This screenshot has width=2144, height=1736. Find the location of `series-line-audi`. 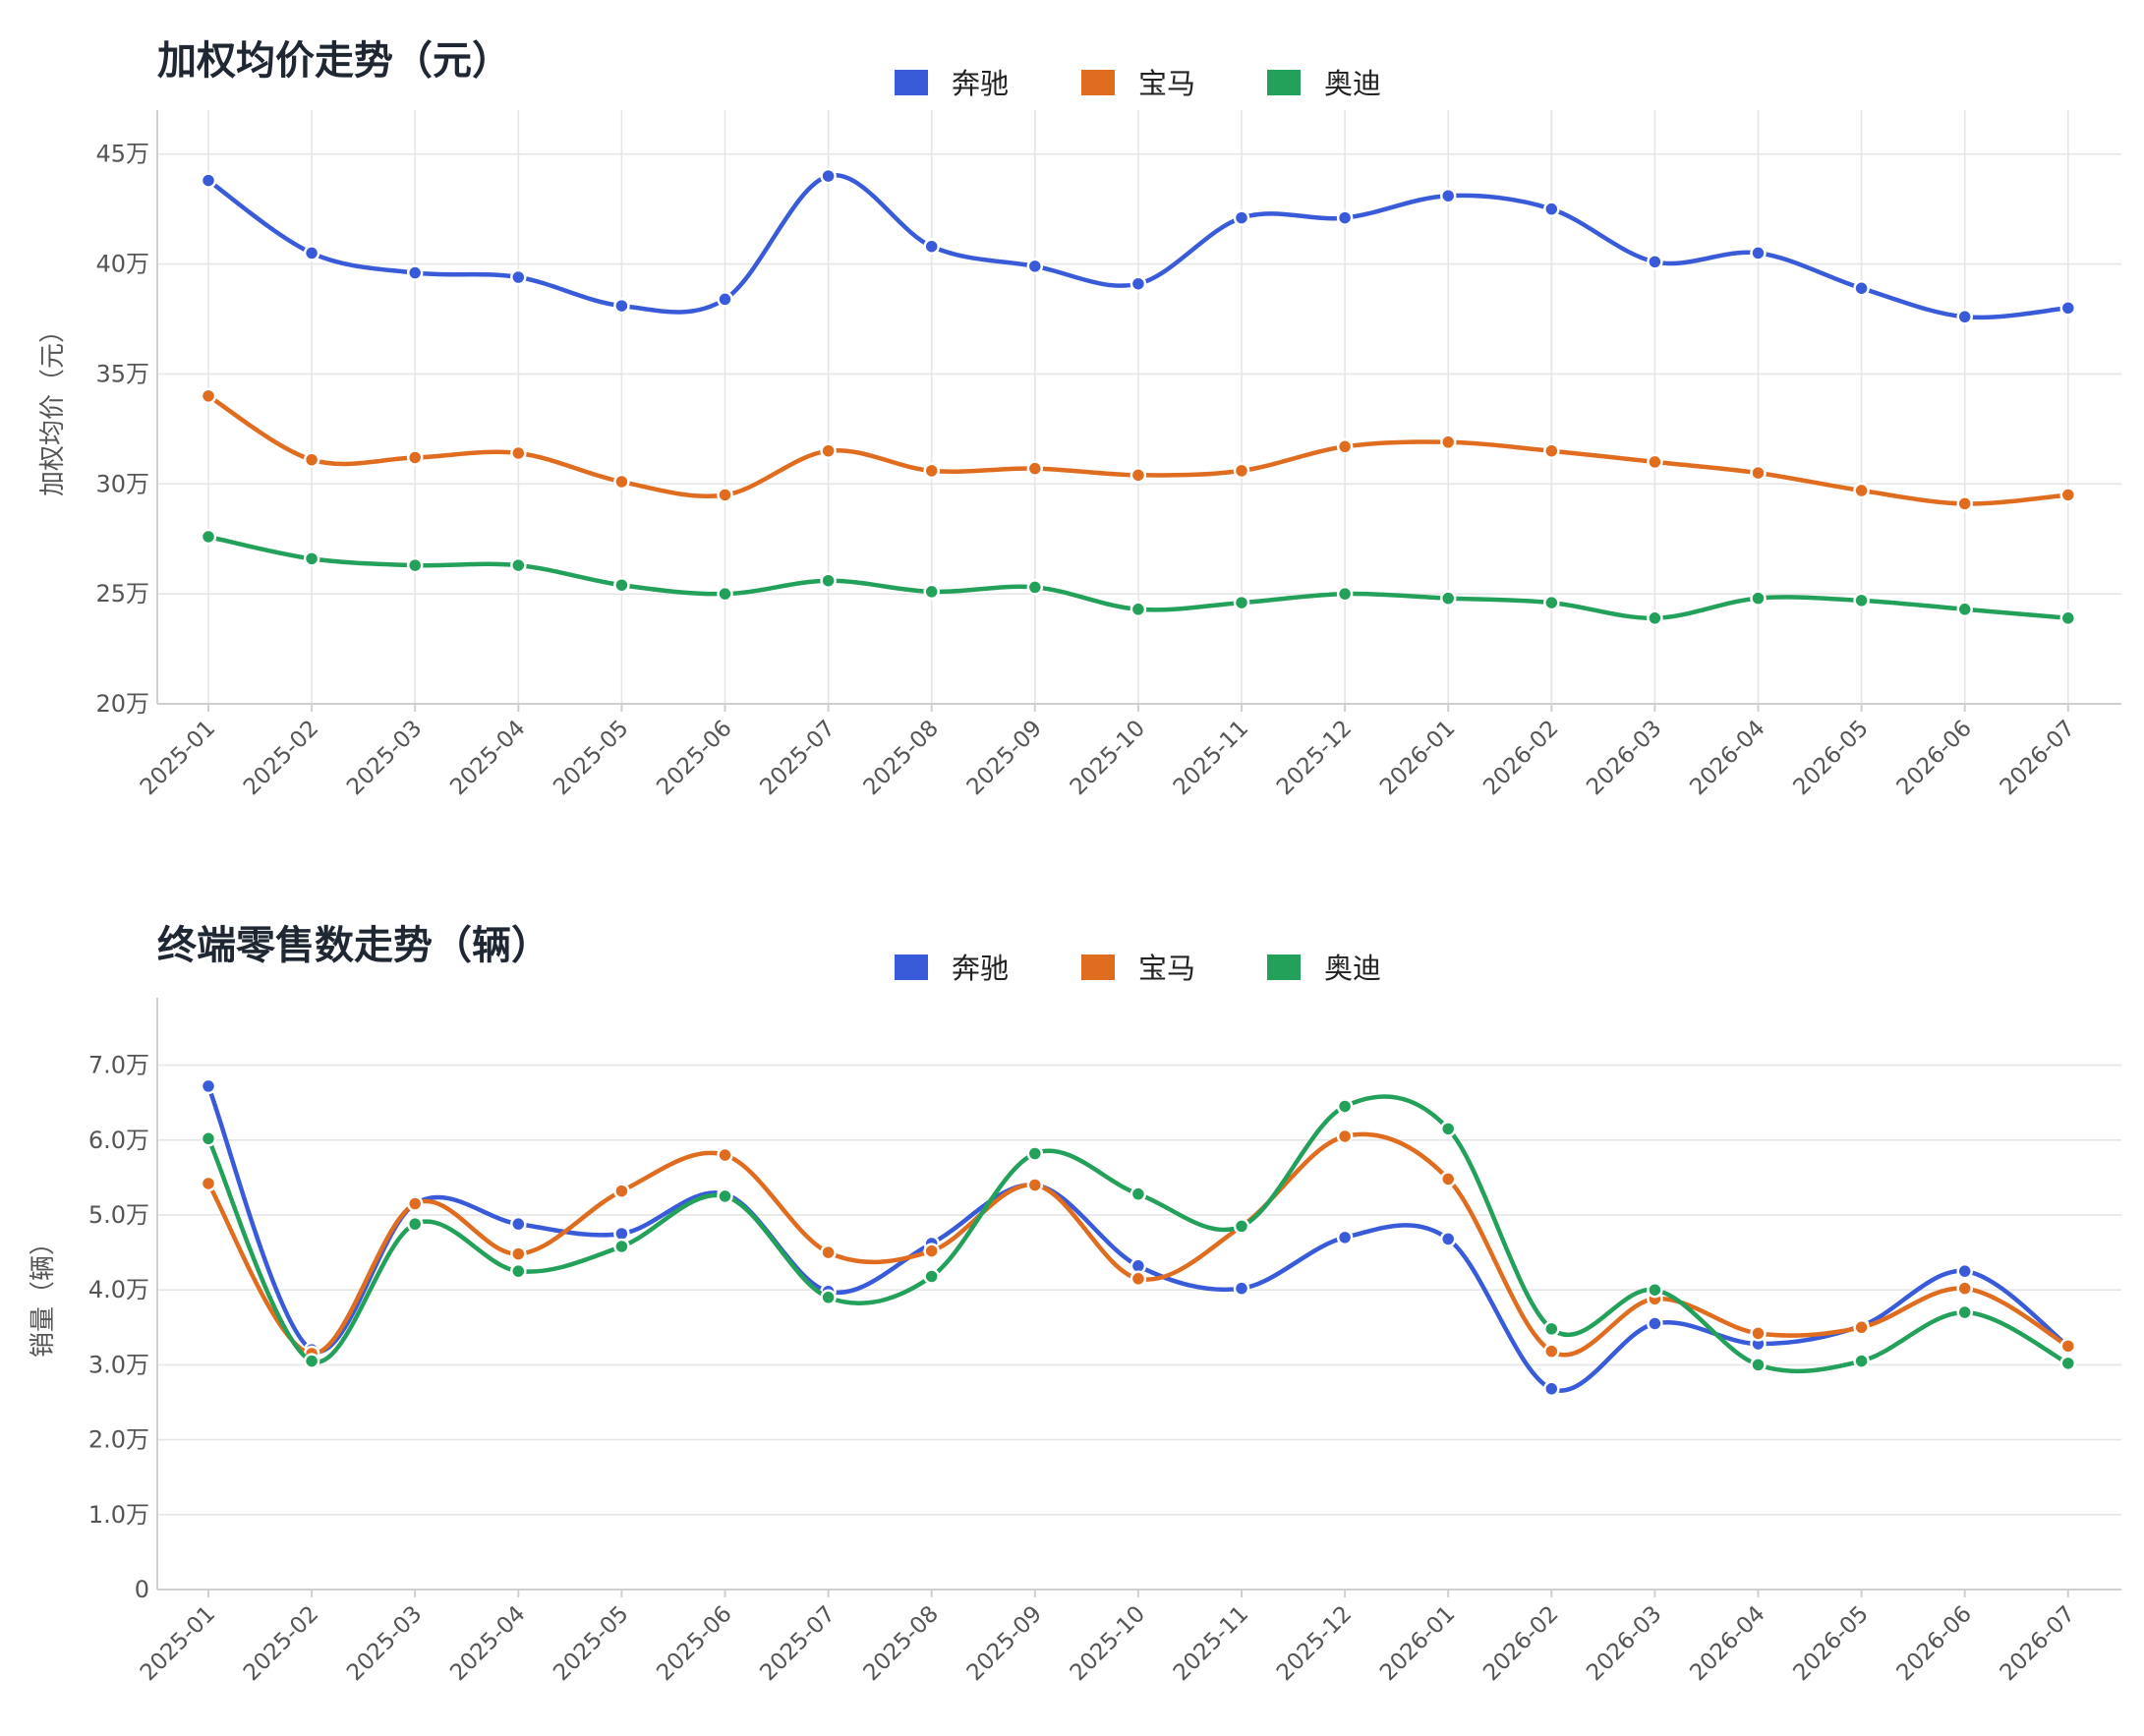

series-line-audi is located at coordinates (1138, 1234).